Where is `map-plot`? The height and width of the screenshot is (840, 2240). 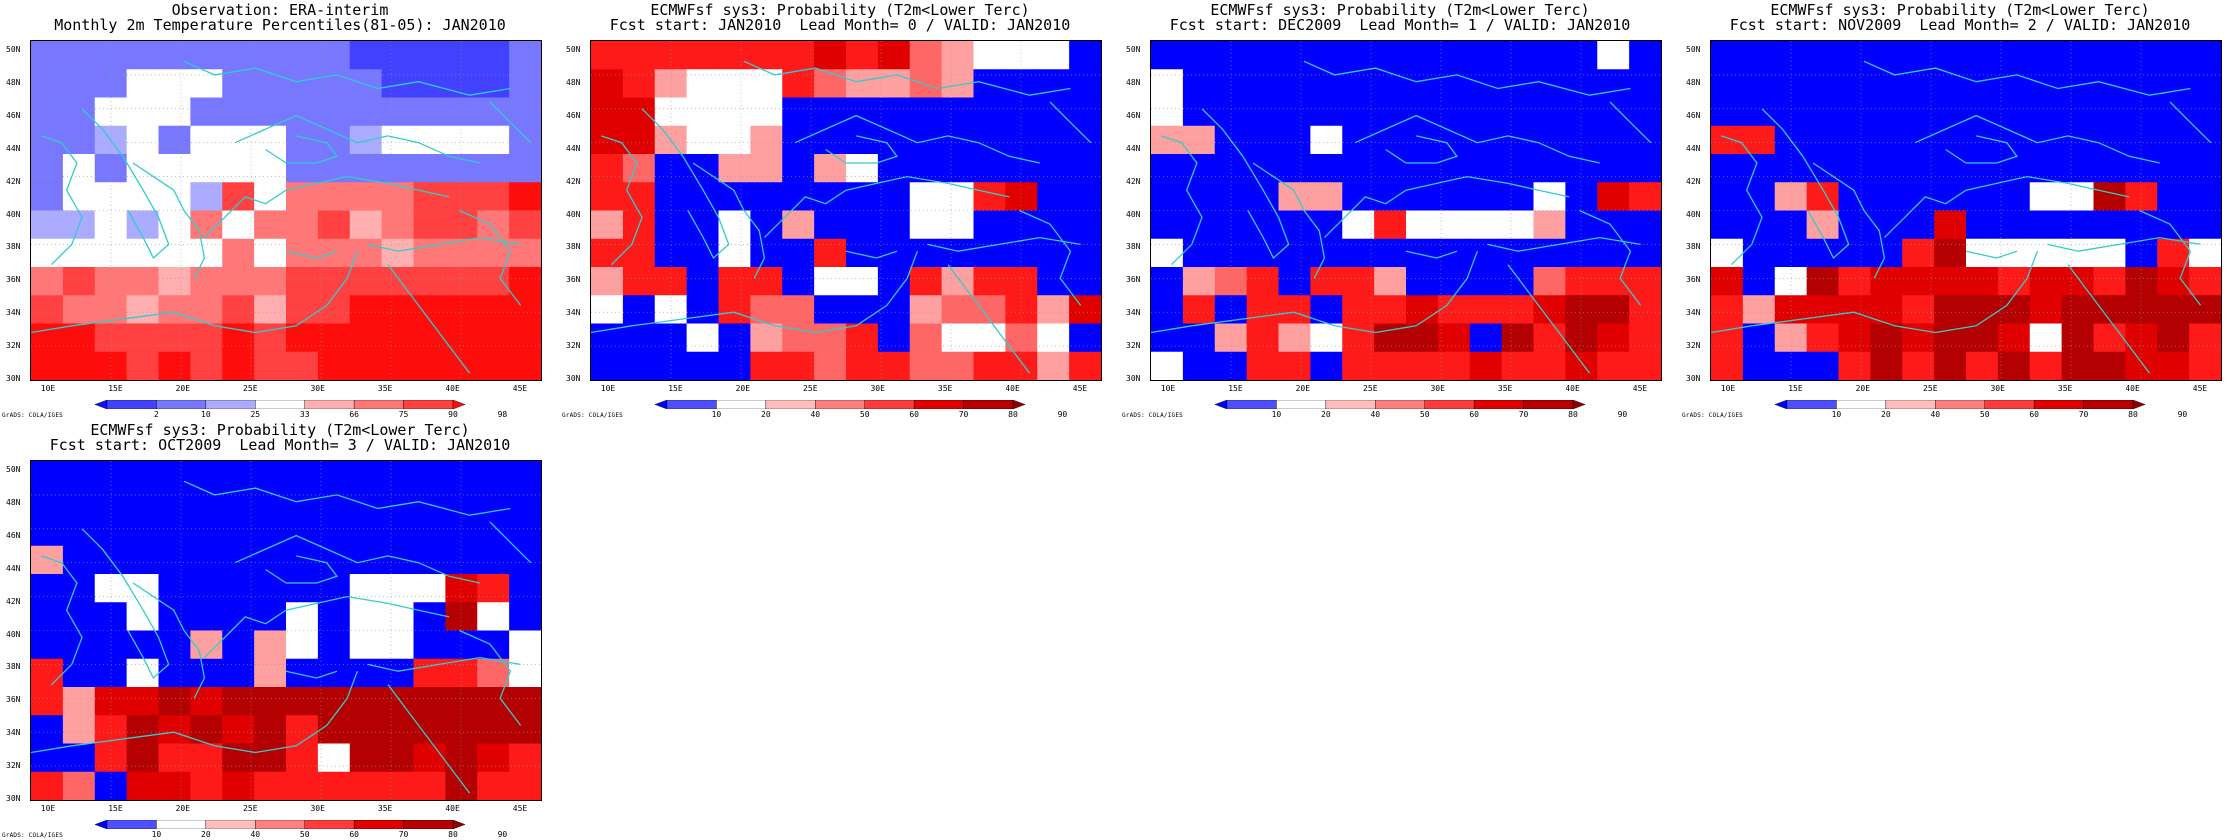 map-plot is located at coordinates (286, 630).